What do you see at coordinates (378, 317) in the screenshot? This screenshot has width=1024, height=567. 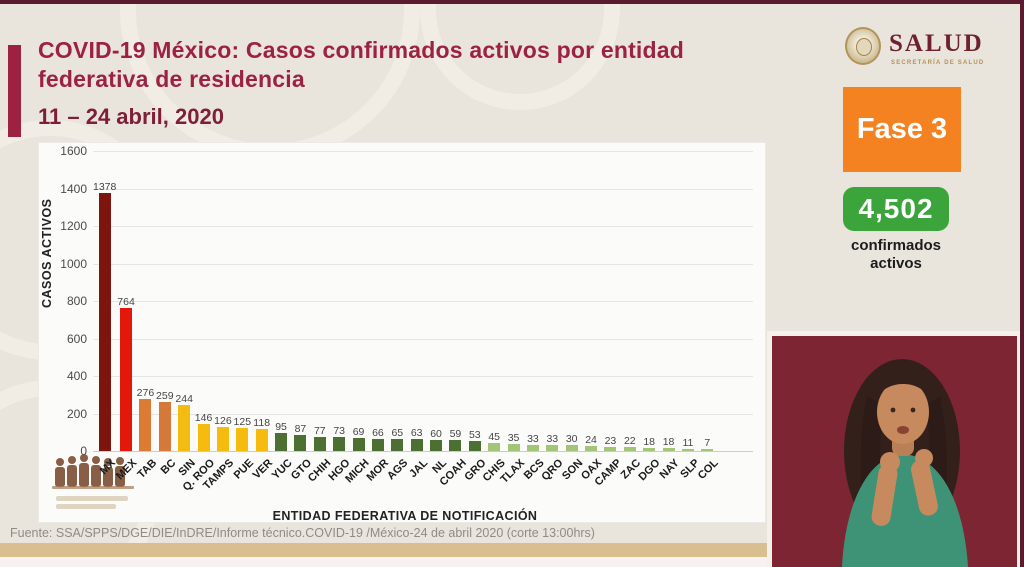 I see `bar-group: 66 MOR` at bounding box center [378, 317].